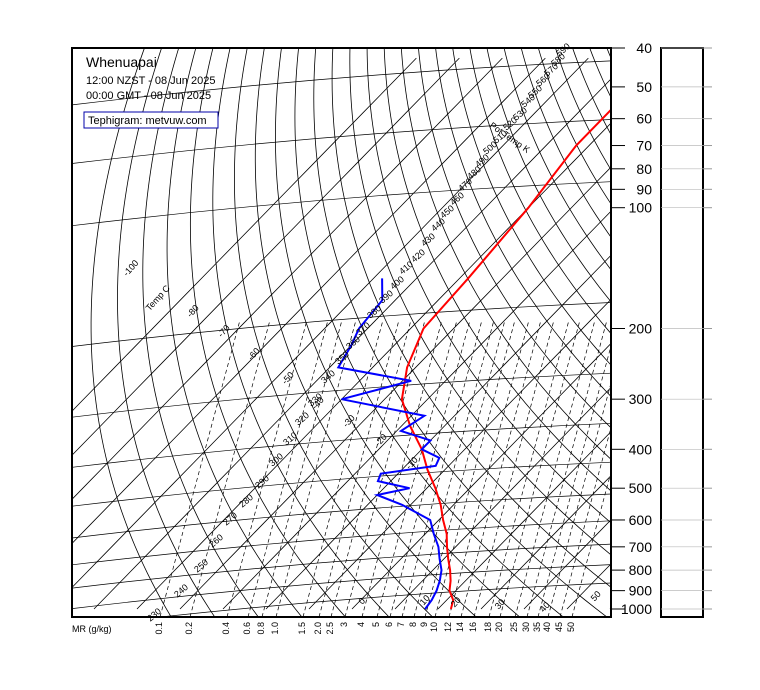 The image size is (760, 690). Describe the element at coordinates (473, 627) in the screenshot. I see `mixing-ratio-label: 16` at that location.